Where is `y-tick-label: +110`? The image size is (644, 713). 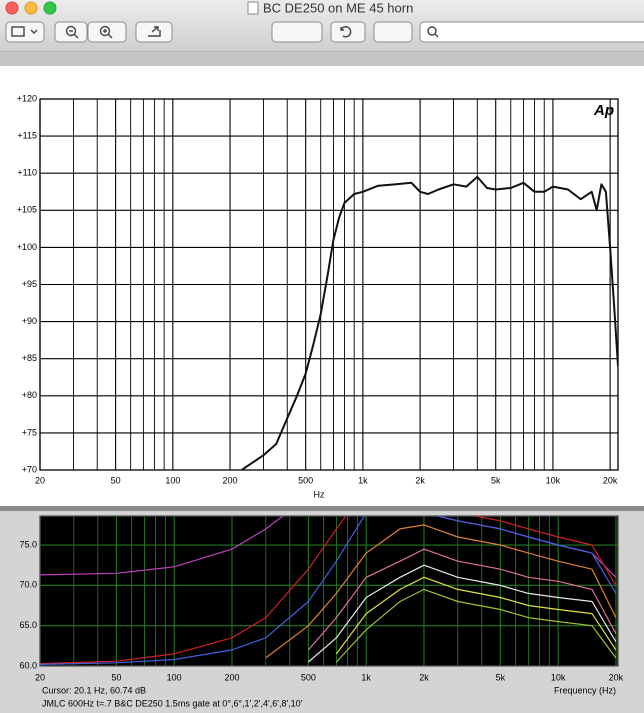 y-tick-label: +110 is located at coordinates (27, 173).